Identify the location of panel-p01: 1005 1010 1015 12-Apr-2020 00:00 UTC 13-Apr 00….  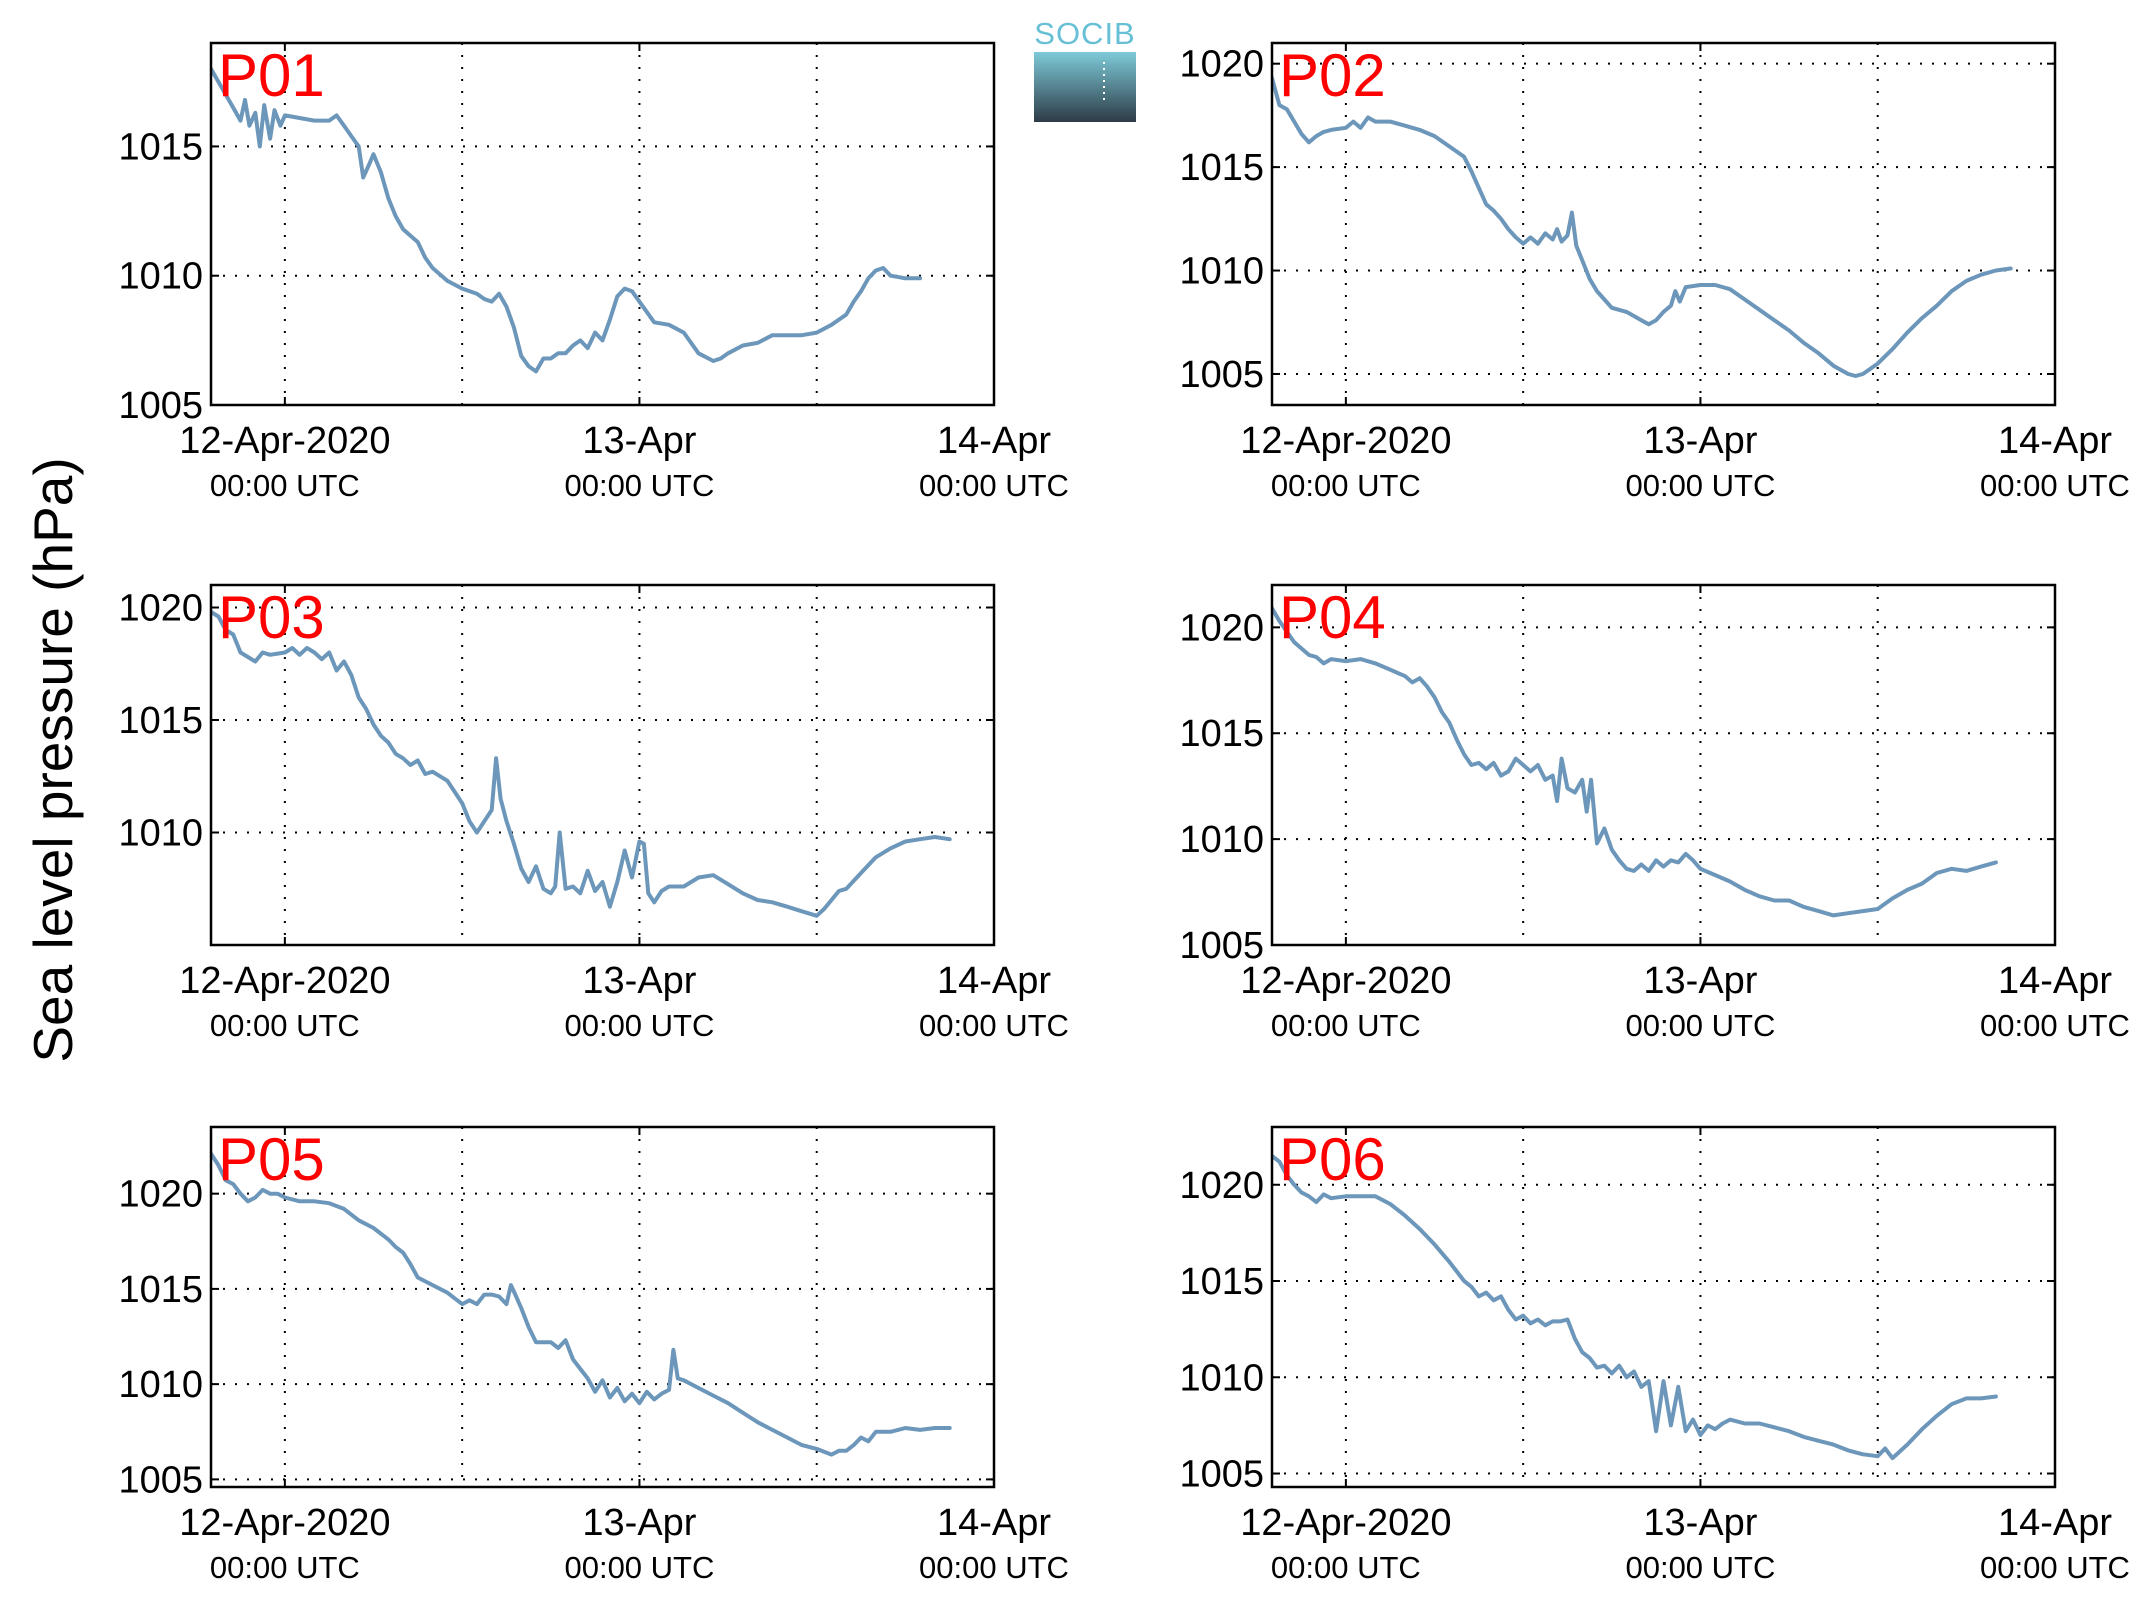
(593, 272).